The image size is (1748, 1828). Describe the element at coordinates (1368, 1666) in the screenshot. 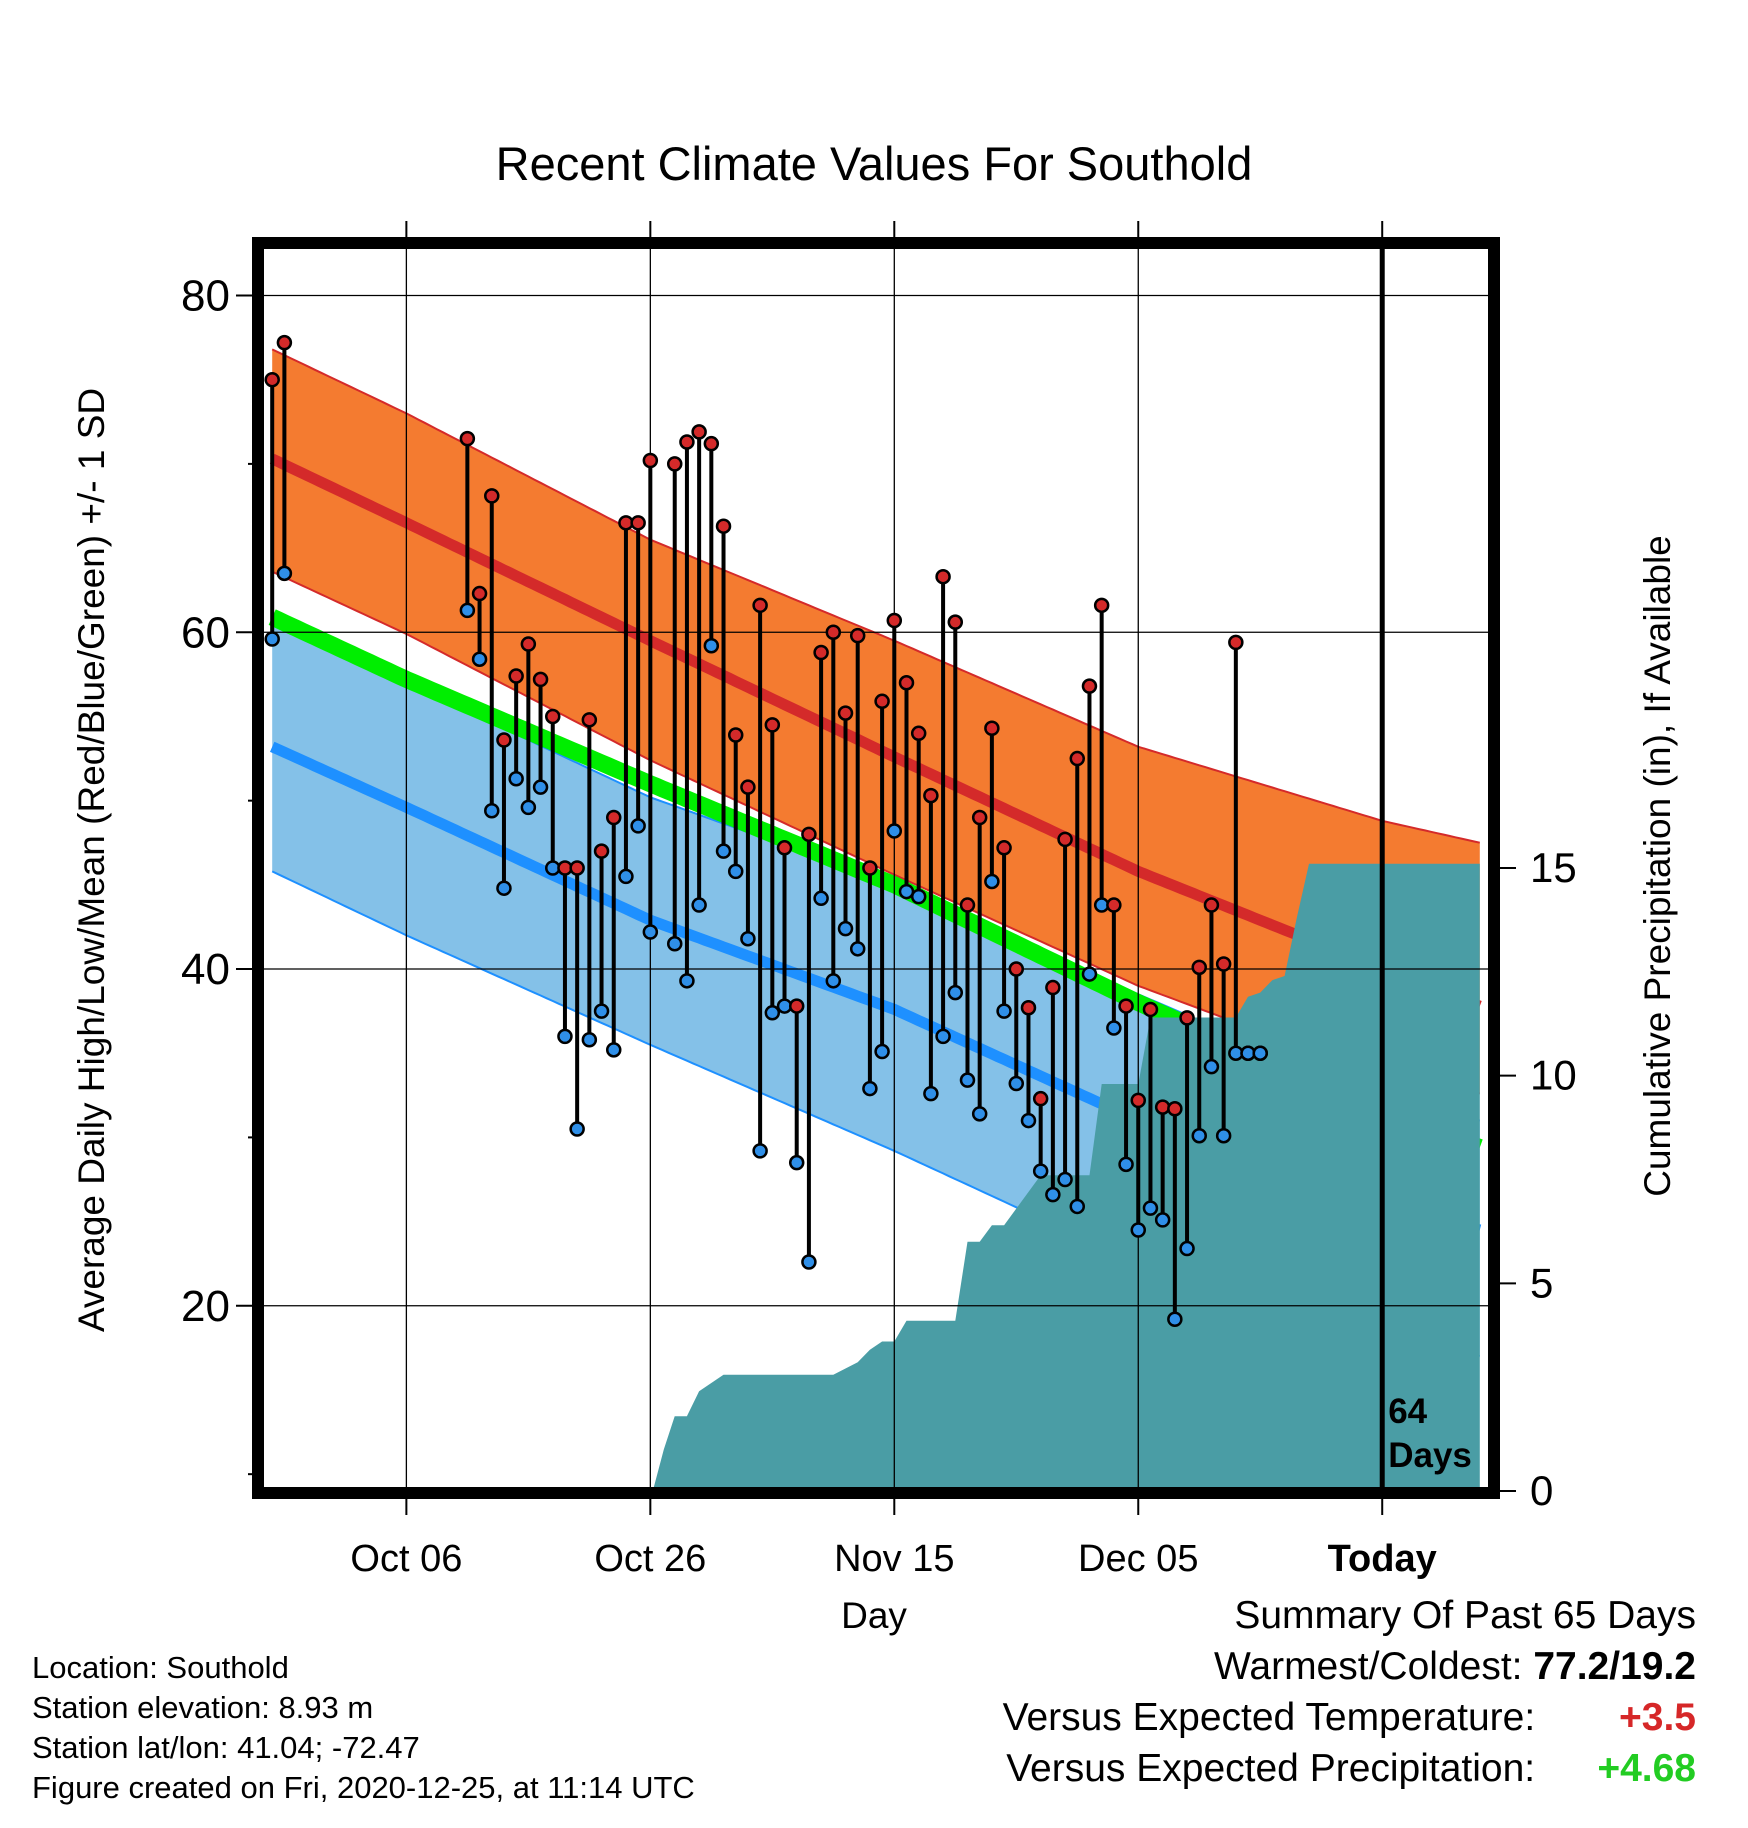

I see `warm-cold-label: Warmest/Coldest:` at that location.